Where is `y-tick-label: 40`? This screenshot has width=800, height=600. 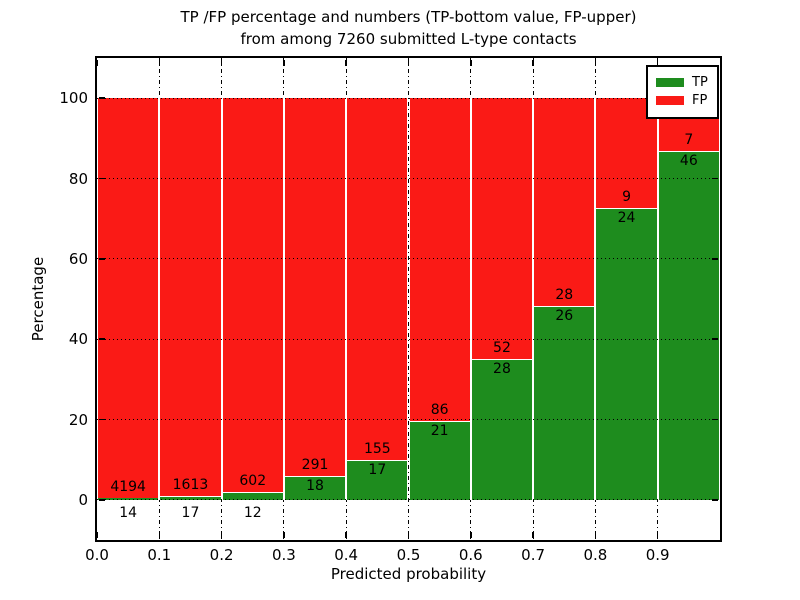 y-tick-label: 40 is located at coordinates (78, 339).